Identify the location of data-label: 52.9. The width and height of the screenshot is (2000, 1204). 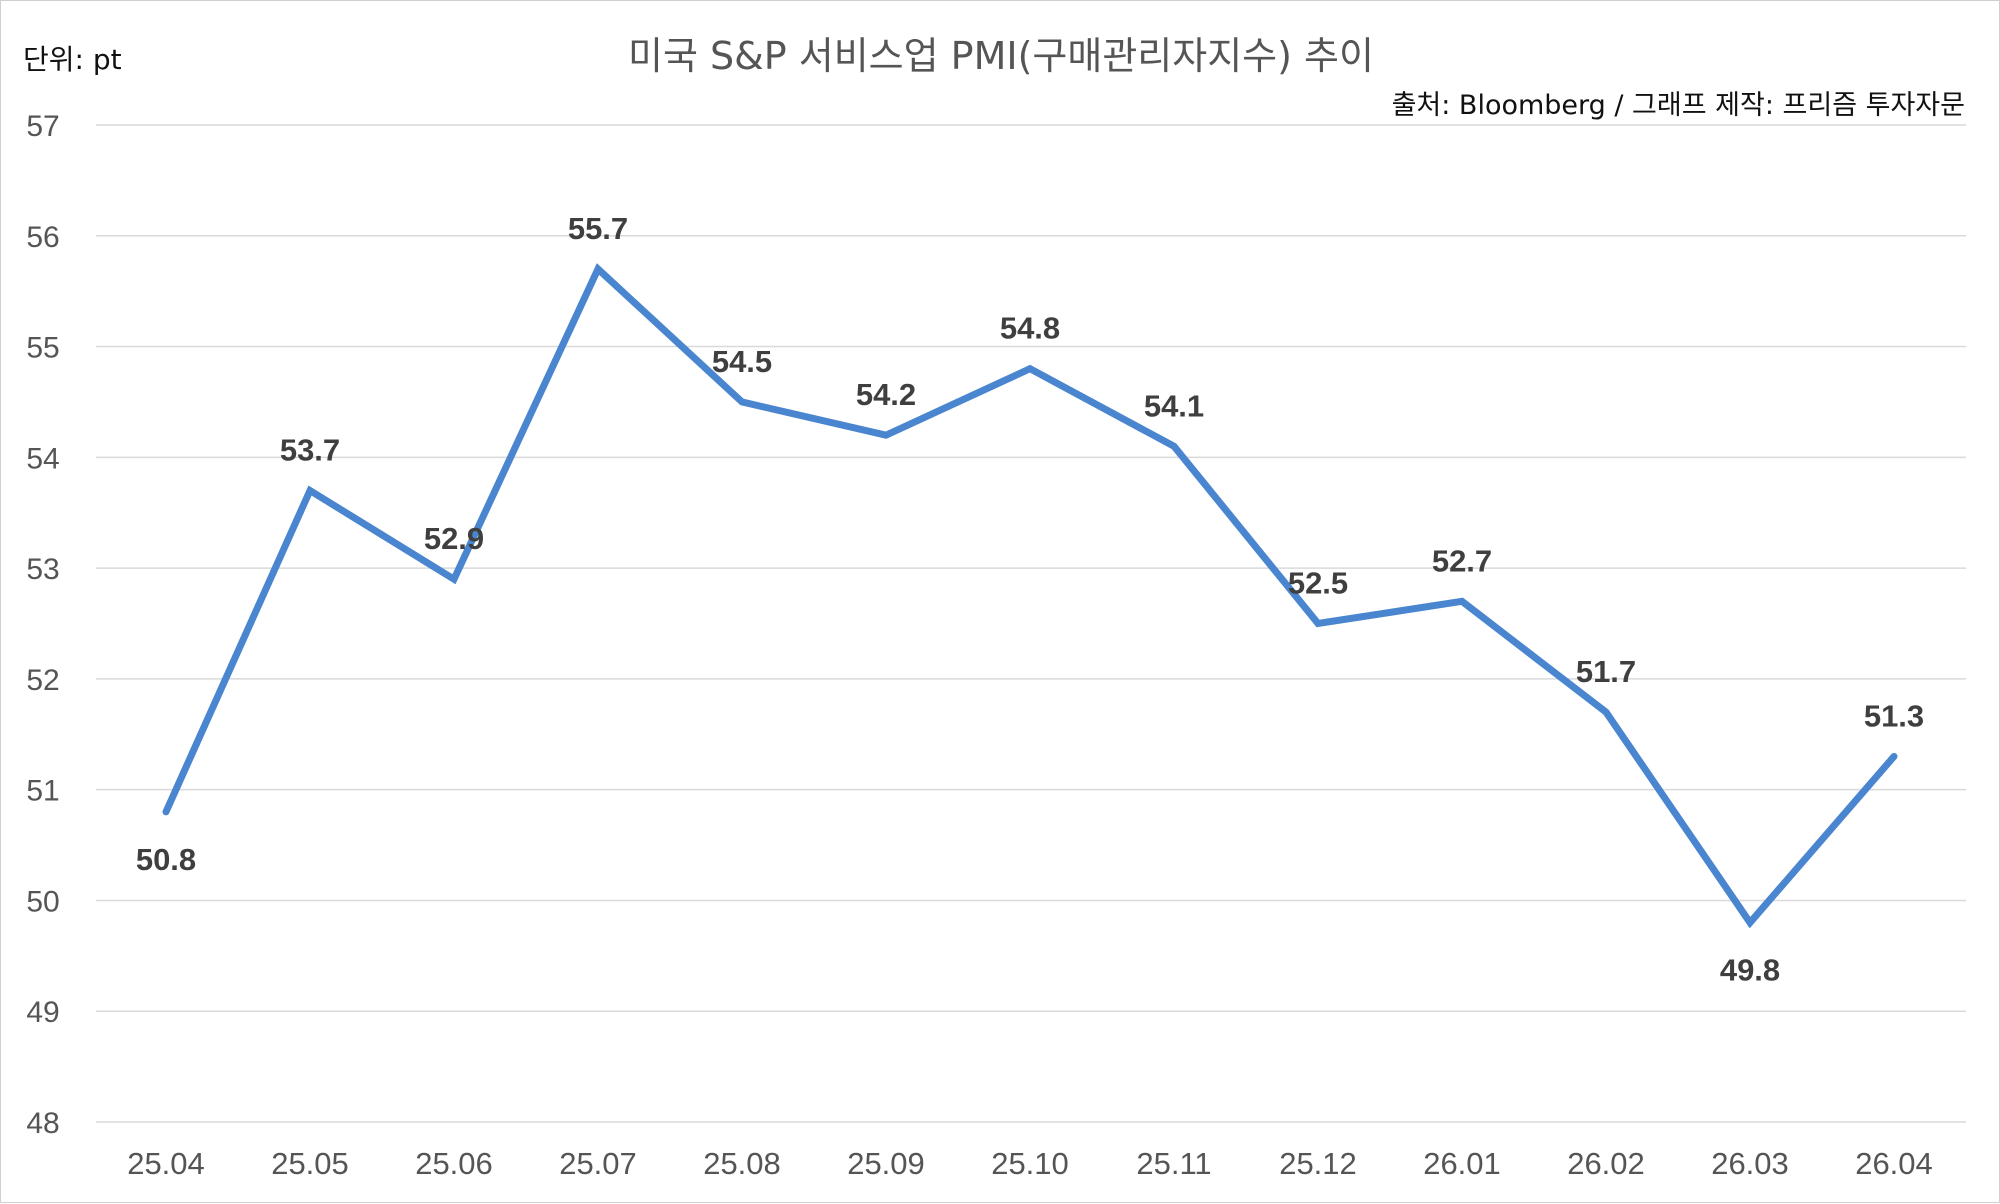
(454, 538).